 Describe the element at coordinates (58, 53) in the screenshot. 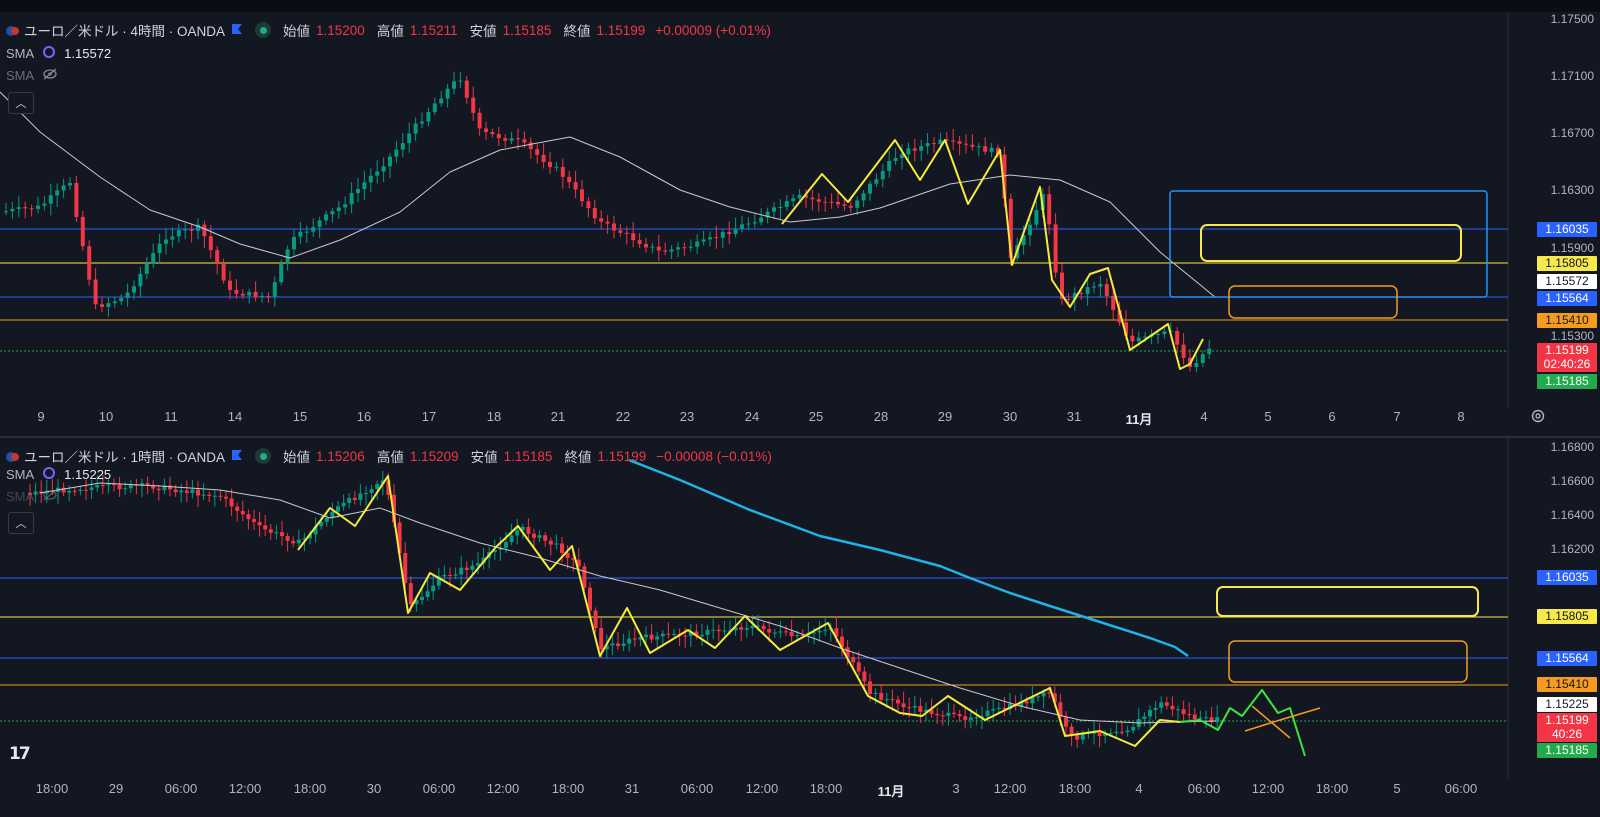

I see `sma-indicator-1: SMA 1.15572` at that location.